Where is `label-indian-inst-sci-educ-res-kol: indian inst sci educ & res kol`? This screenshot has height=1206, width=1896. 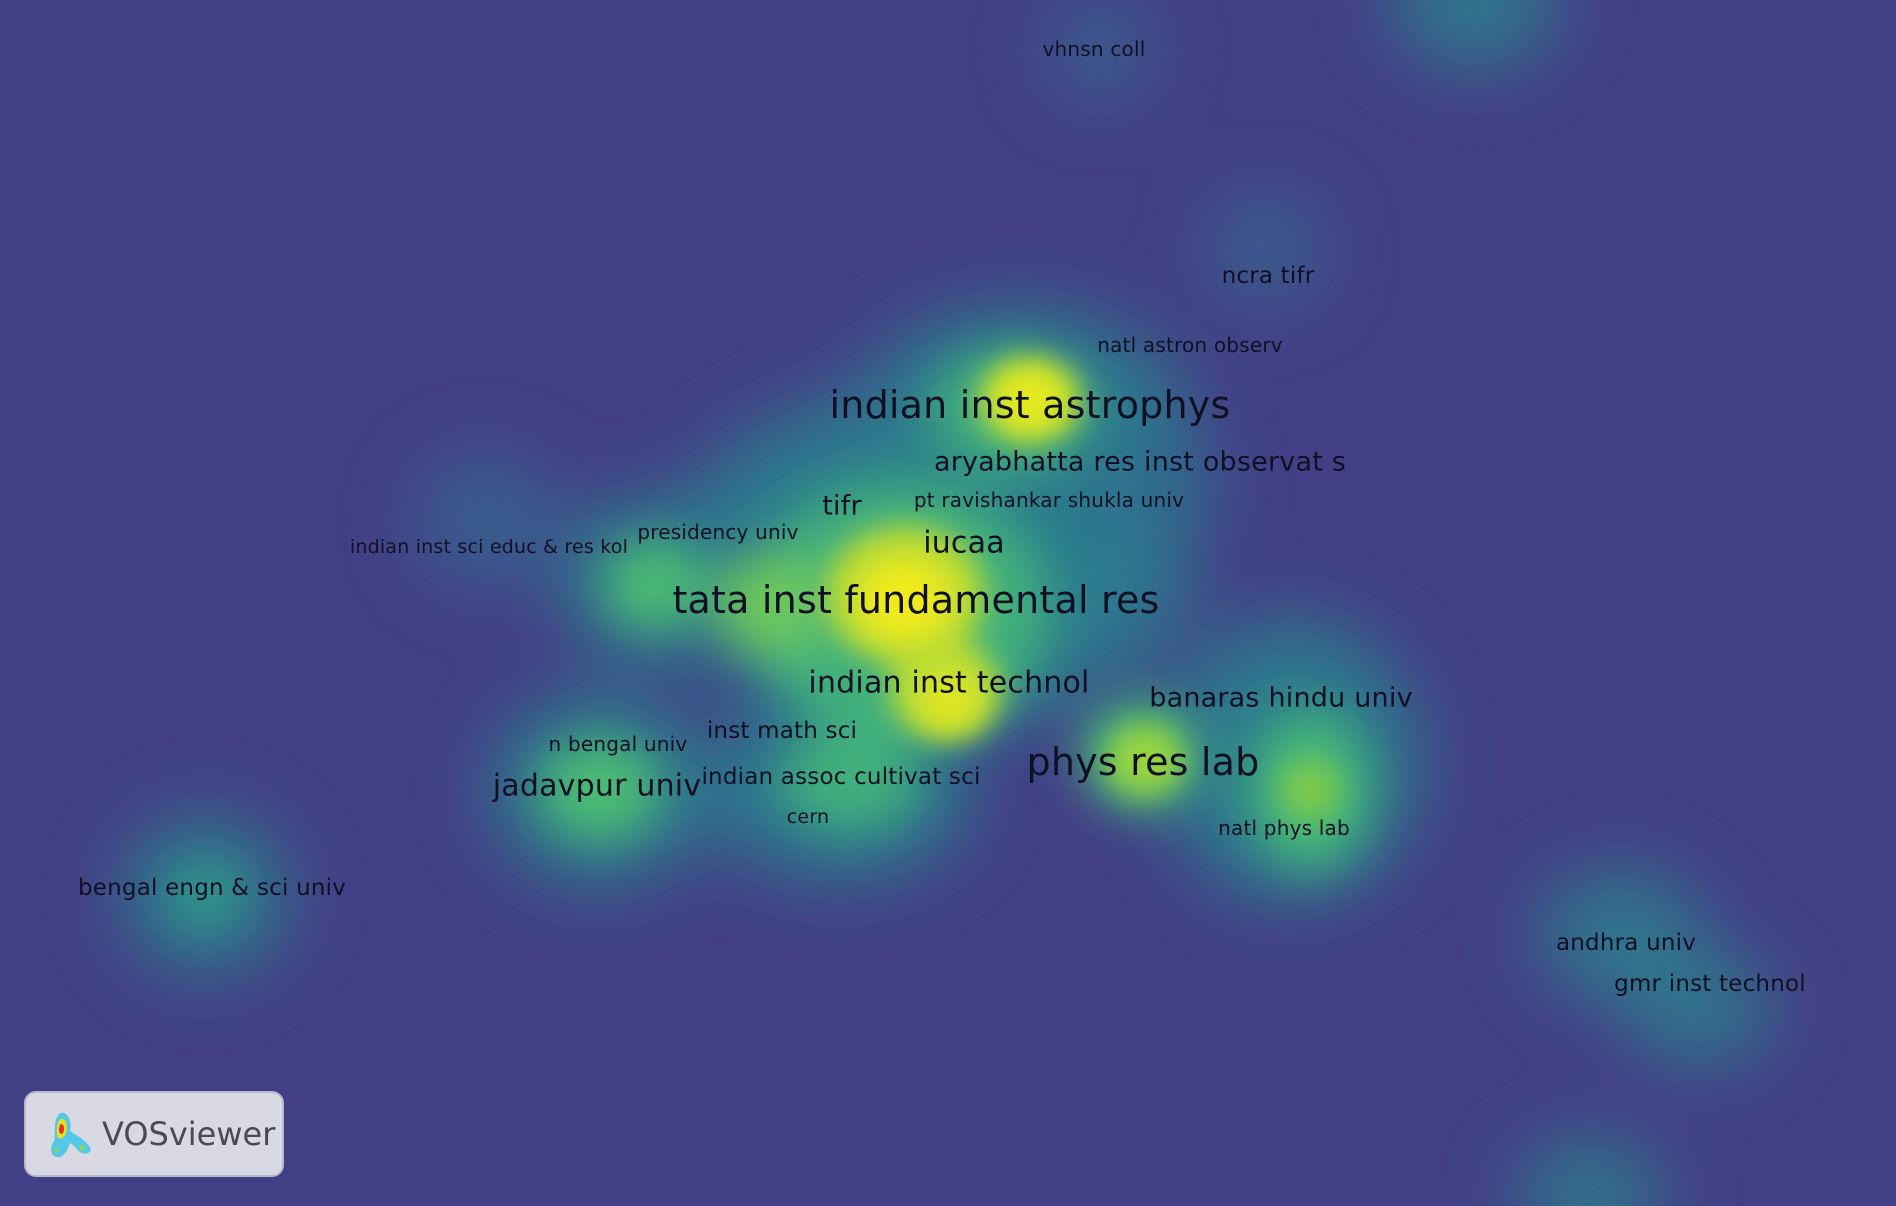
label-indian-inst-sci-educ-res-kol: indian inst sci educ & res kol is located at coordinates (489, 547).